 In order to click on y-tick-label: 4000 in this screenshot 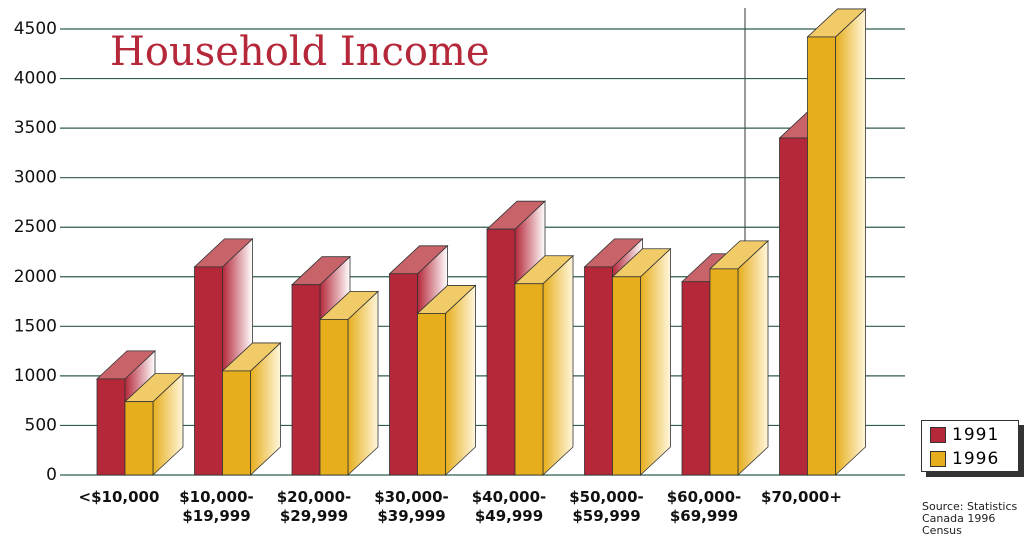, I will do `click(35, 79)`.